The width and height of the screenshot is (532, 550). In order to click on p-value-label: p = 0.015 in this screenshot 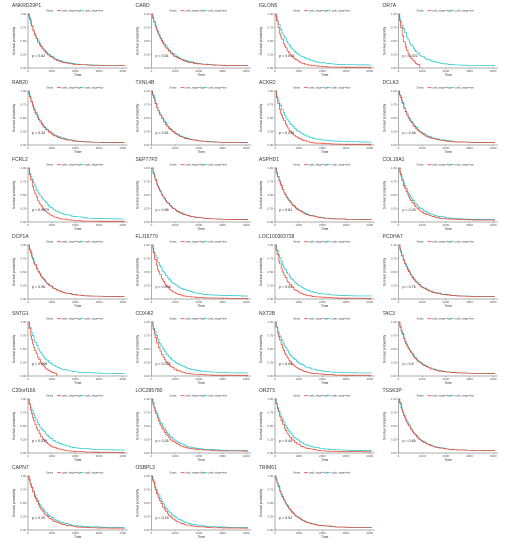, I will do `click(163, 364)`.